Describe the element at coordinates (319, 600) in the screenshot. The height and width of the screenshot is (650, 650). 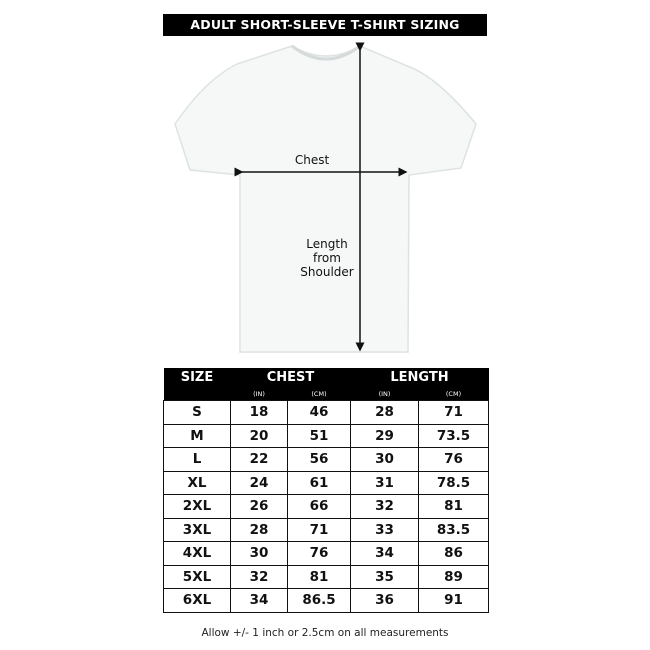
I see `table-cell: 86.5` at that location.